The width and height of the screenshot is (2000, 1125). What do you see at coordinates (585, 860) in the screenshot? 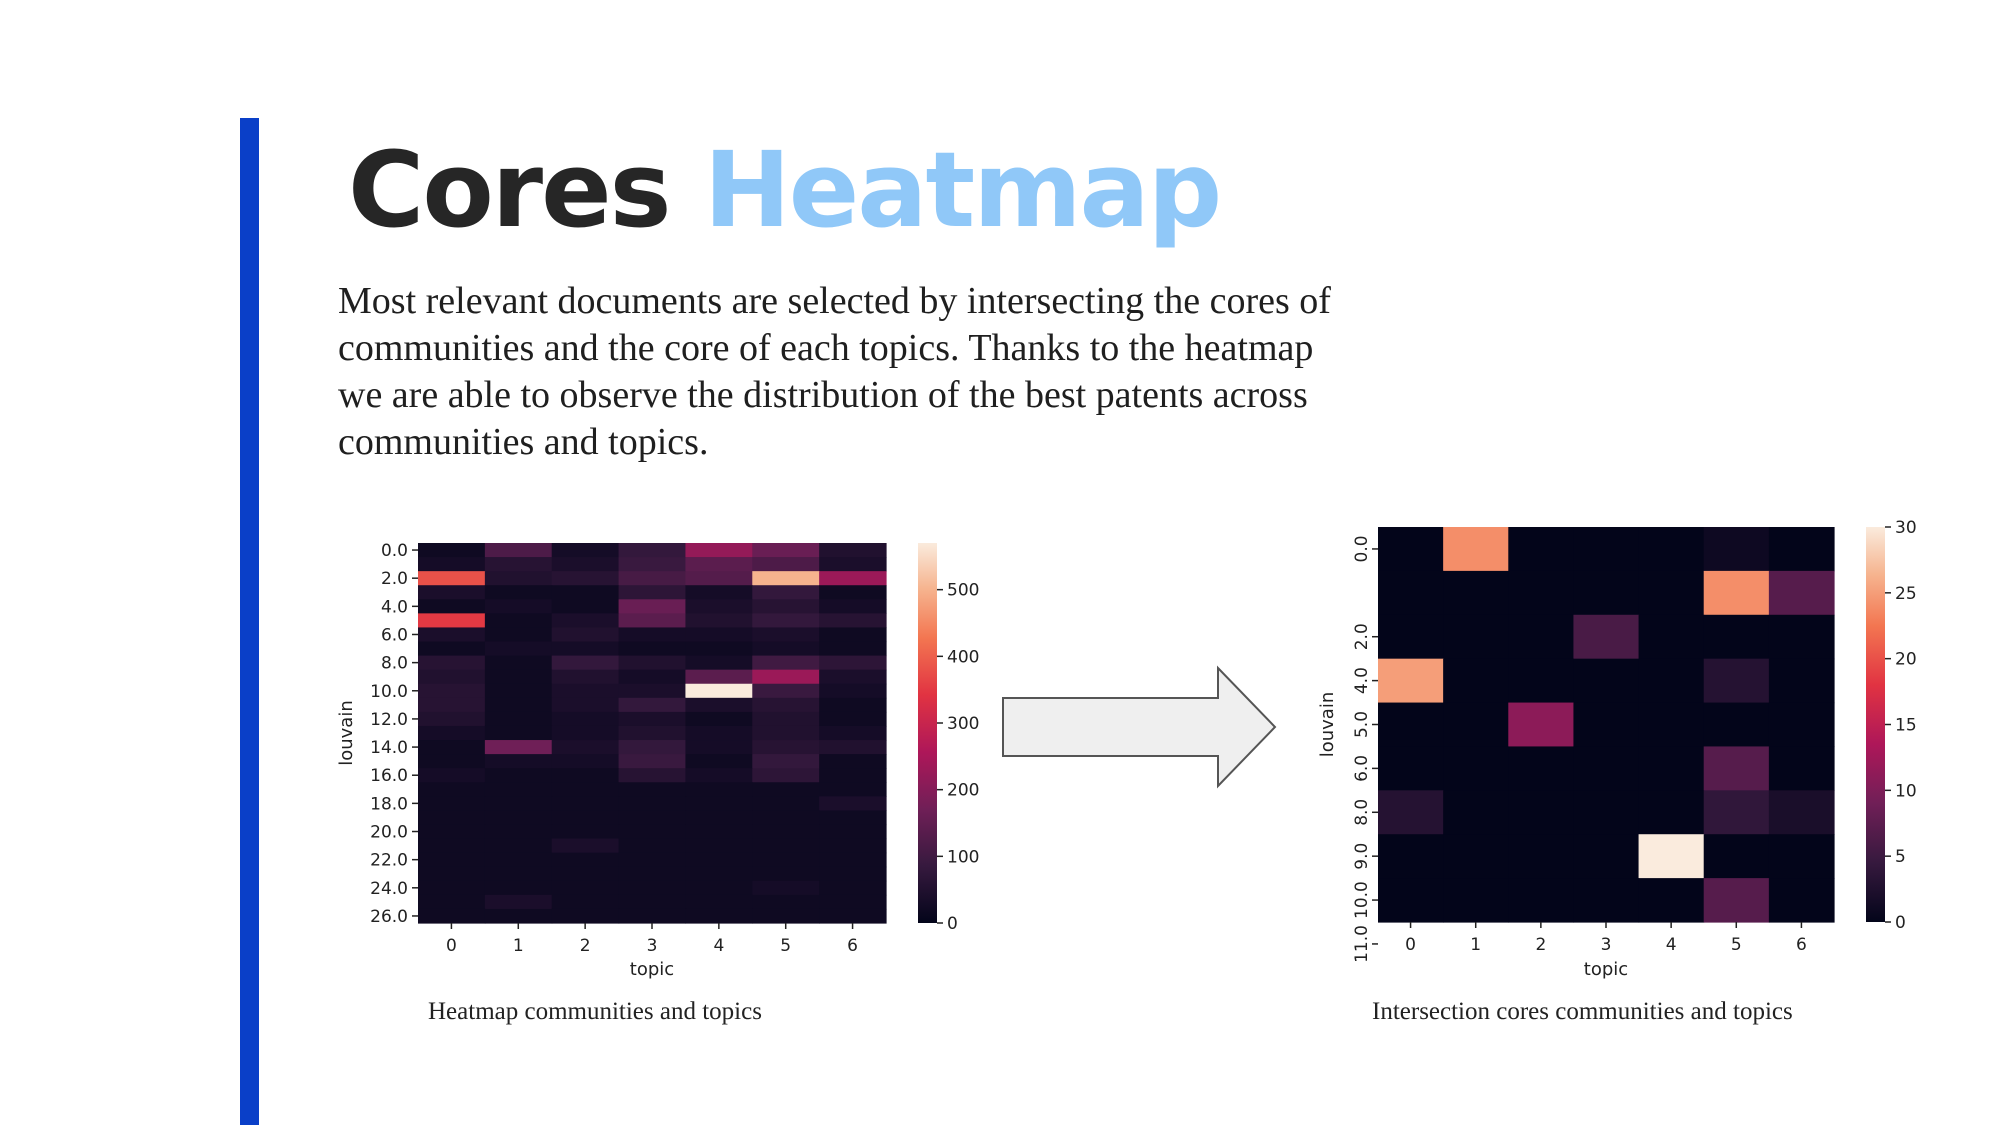
I see `heatmap0-cell-r22-c2` at bounding box center [585, 860].